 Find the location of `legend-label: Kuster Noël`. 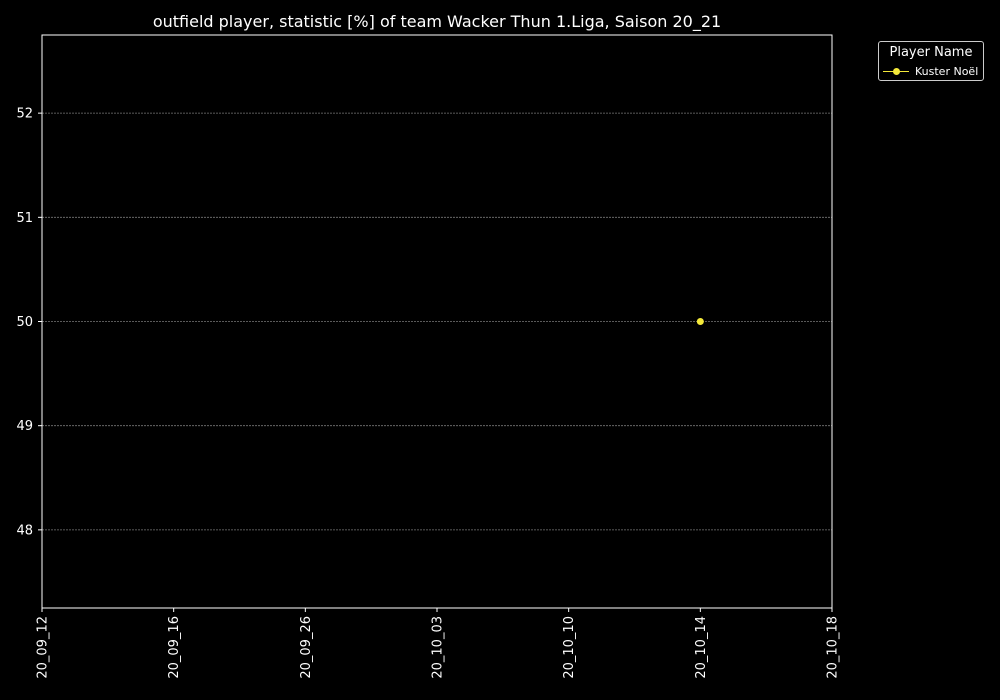

legend-label: Kuster Noël is located at coordinates (947, 71).